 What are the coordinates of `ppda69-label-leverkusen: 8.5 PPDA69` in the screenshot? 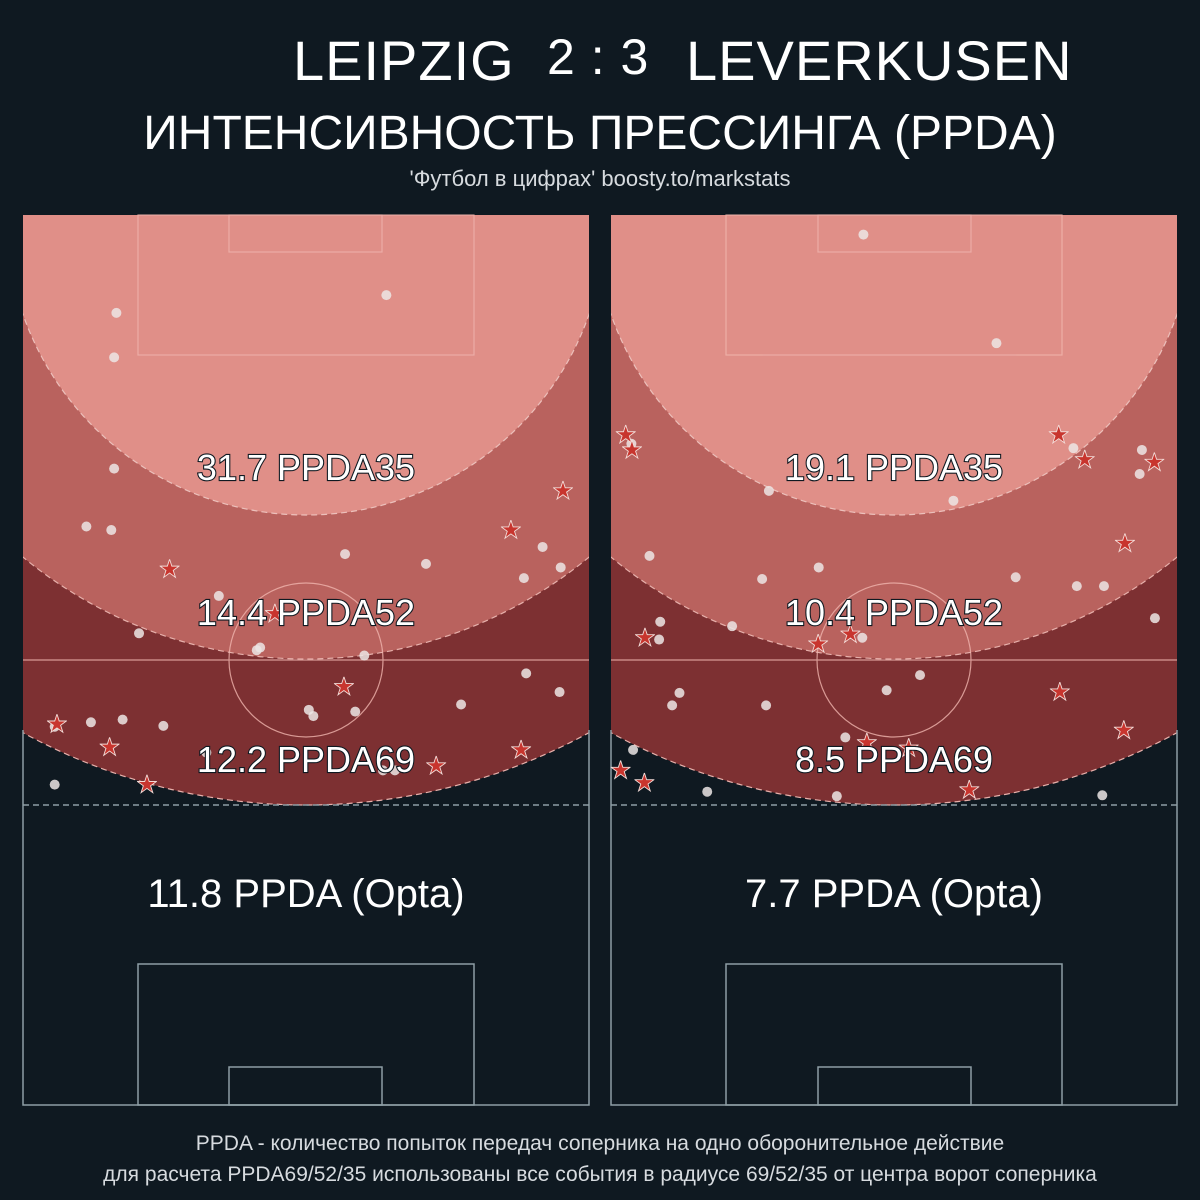 It's located at (894, 759).